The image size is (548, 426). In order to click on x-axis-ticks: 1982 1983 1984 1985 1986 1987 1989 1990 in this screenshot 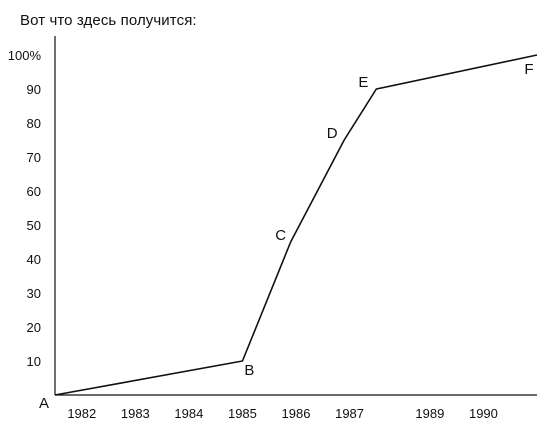, I will do `click(282, 413)`.